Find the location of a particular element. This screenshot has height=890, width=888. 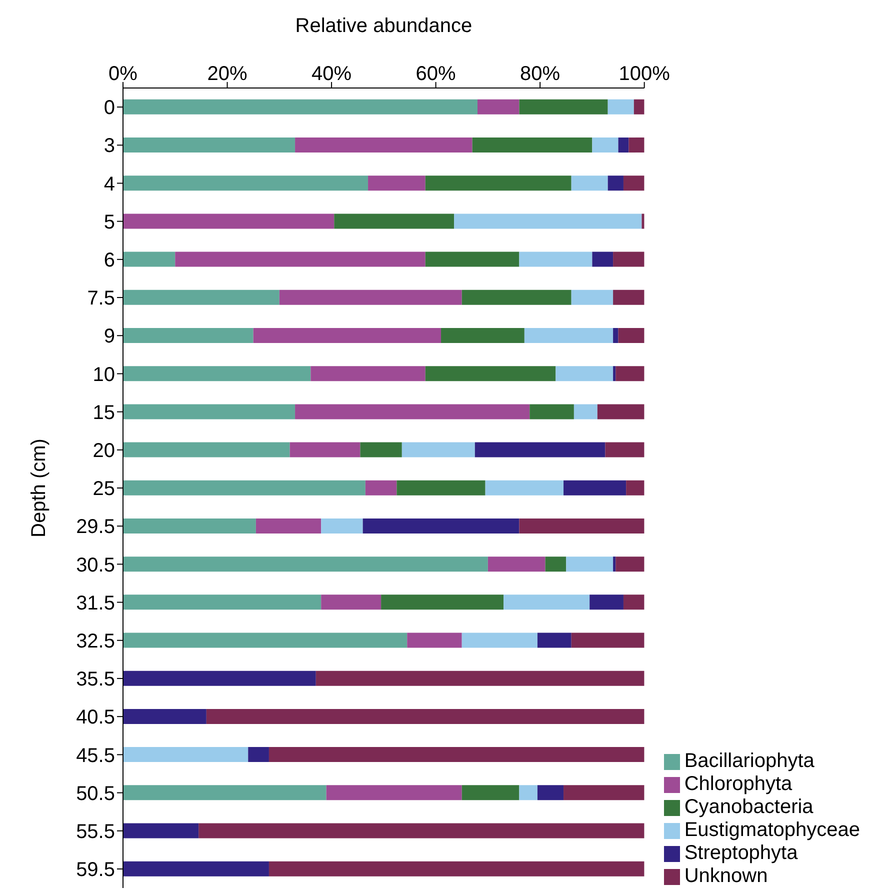

y-tick-label: 3 is located at coordinates (109, 146).